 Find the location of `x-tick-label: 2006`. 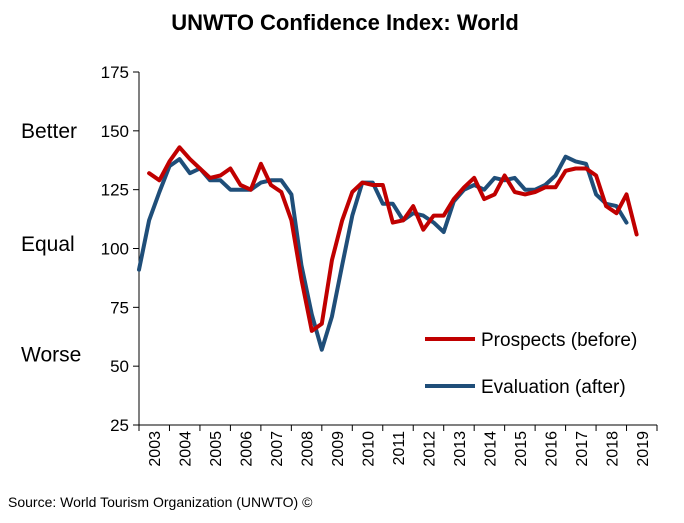

x-tick-label: 2006 is located at coordinates (247, 449).